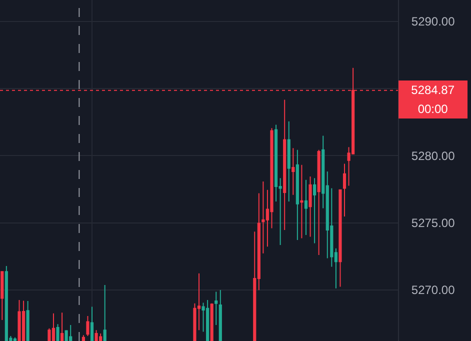 The width and height of the screenshot is (471, 341). Describe the element at coordinates (433, 21) in the screenshot. I see `y-tick-label: 5290.00` at that location.